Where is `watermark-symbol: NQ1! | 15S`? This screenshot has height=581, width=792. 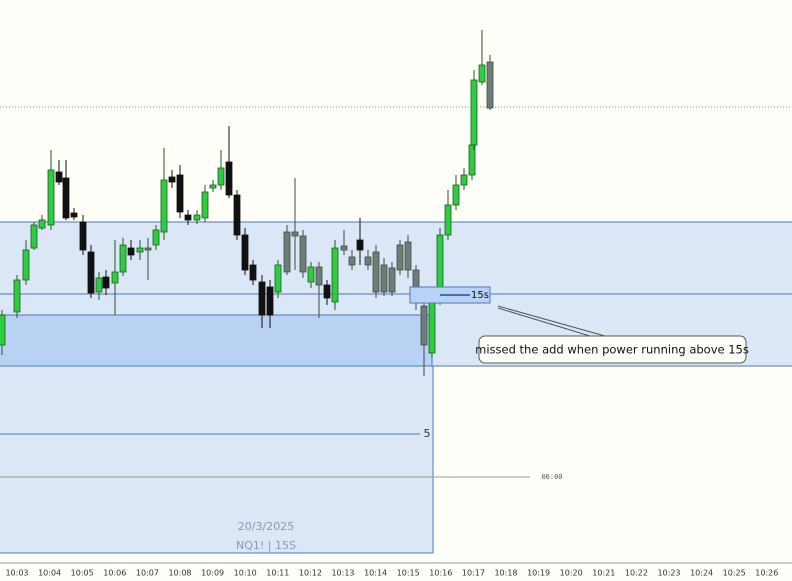 watermark-symbol: NQ1! | 15S is located at coordinates (266, 545).